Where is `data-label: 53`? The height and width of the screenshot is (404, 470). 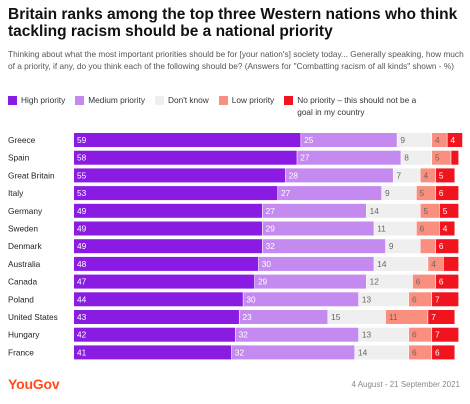
data-label: 53 is located at coordinates (82, 193).